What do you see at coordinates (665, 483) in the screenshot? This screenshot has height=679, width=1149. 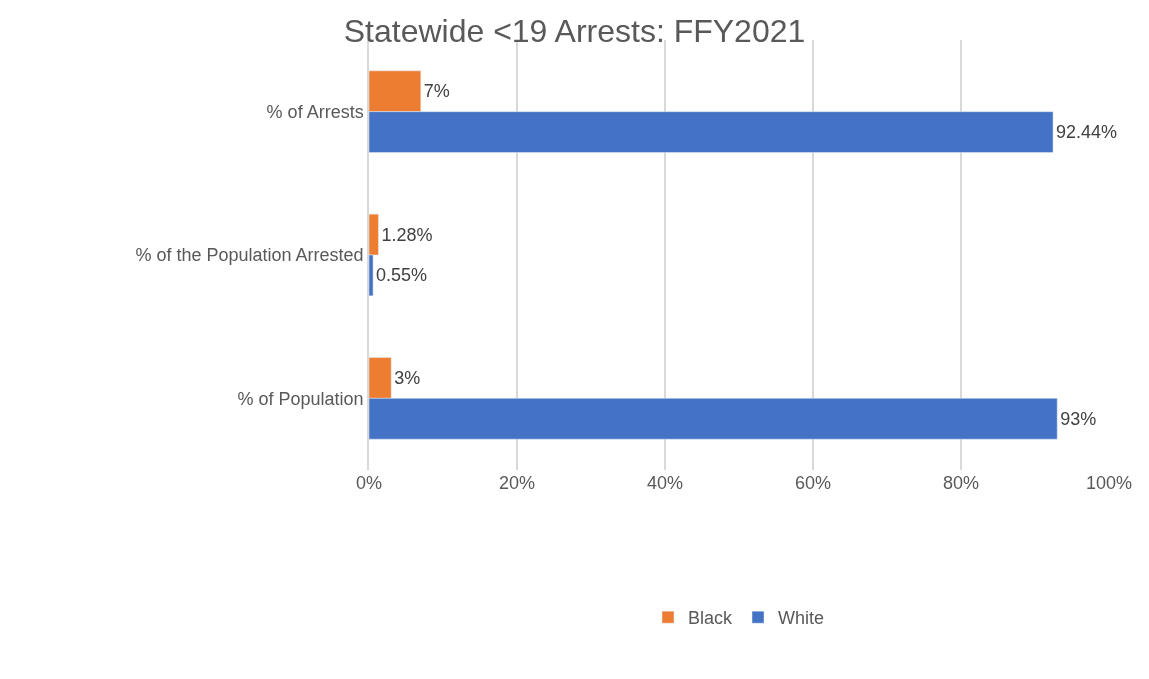 I see `x-tick-label: 40%` at bounding box center [665, 483].